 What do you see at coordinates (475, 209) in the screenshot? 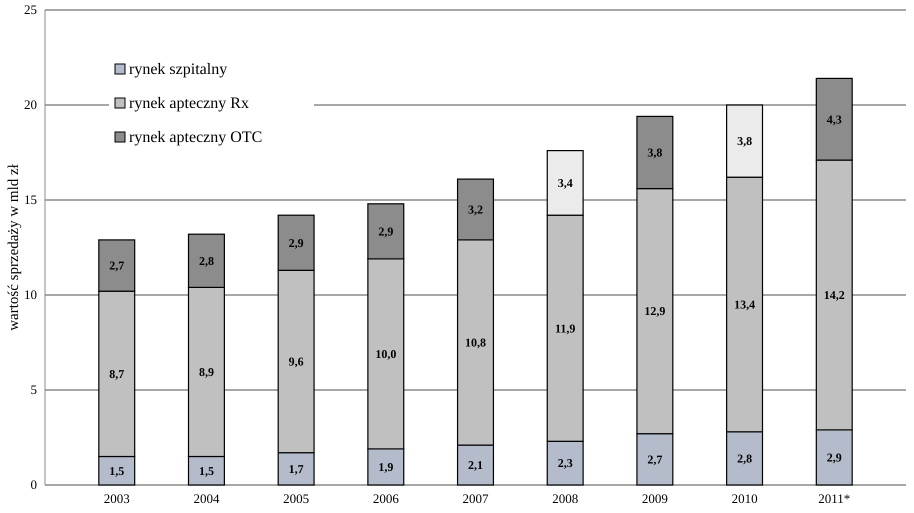
I see `data-label: 3,2` at bounding box center [475, 209].